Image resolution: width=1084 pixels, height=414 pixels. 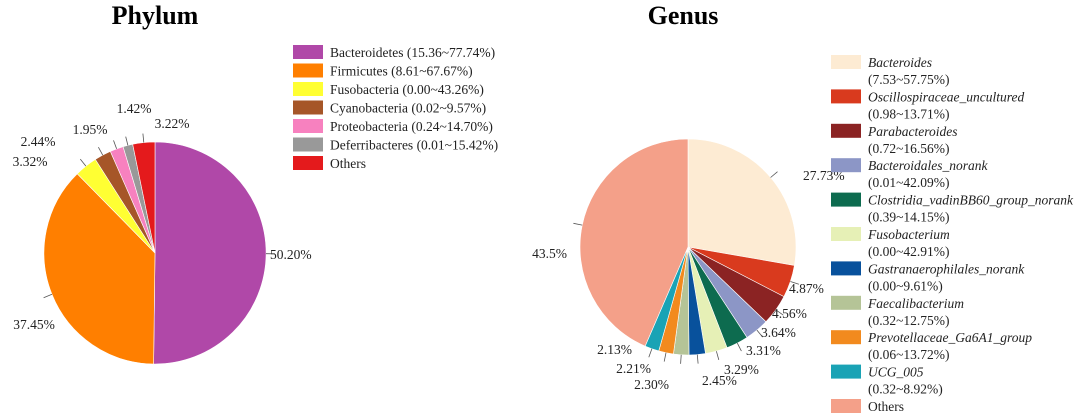 I want to click on legend-label-deferribacteres: Deferribacteres (0.01~15.42%), so click(x=414, y=145).